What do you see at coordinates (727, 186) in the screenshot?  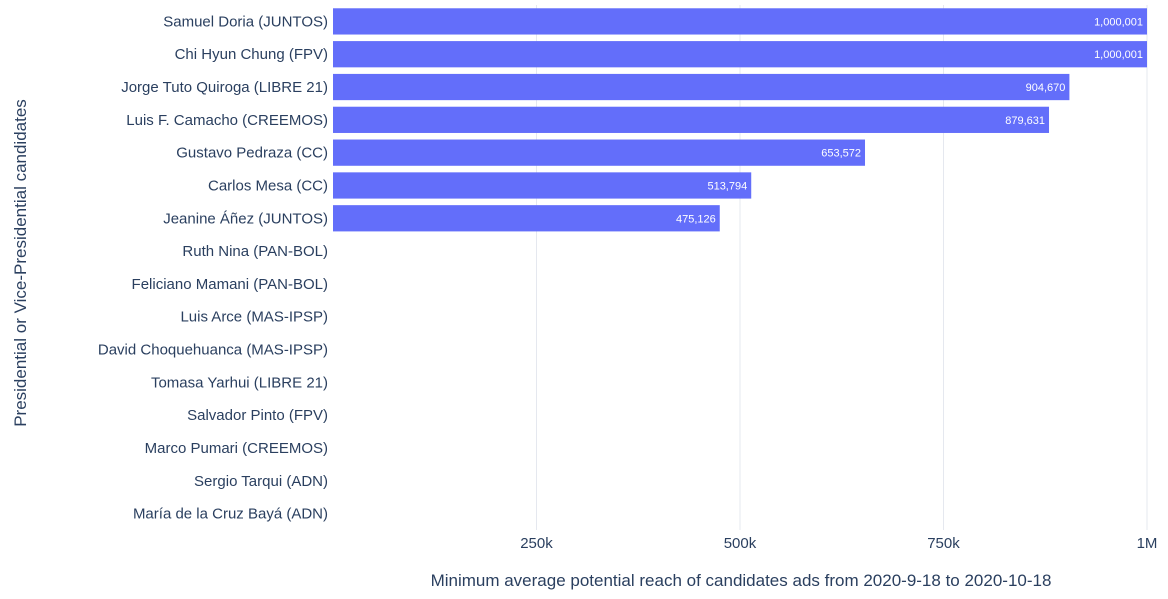 I see `bar-value-label: 513,794` at bounding box center [727, 186].